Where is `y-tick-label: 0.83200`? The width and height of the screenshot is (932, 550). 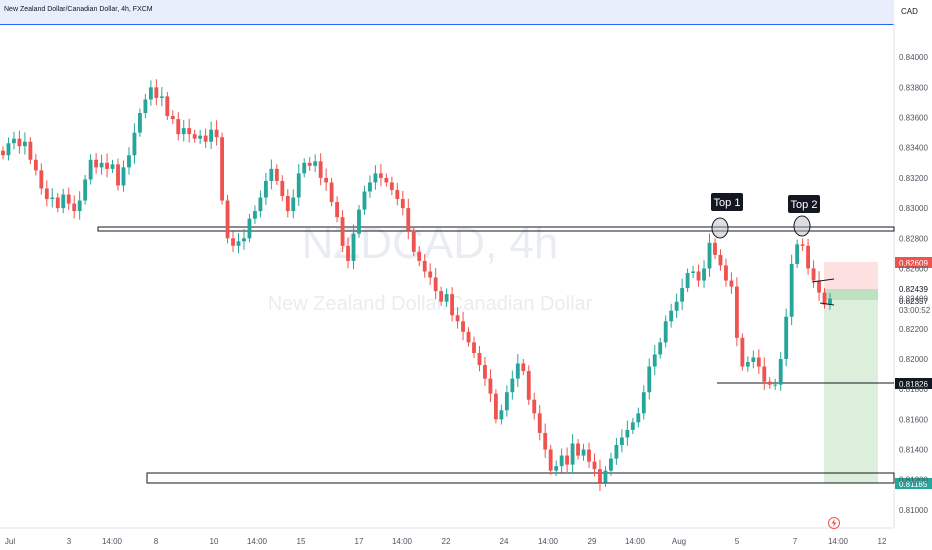
y-tick-label: 0.83200 is located at coordinates (913, 178).